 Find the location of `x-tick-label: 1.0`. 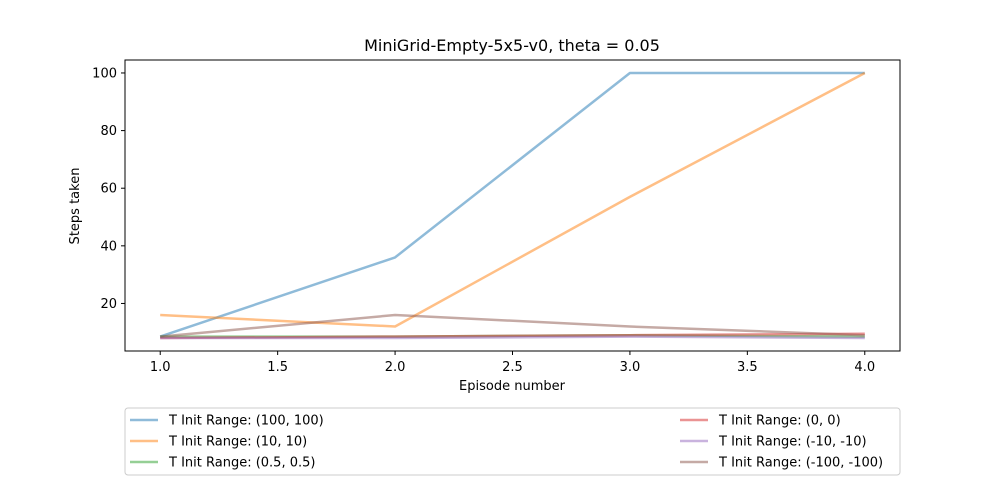

x-tick-label: 1.0 is located at coordinates (160, 367).